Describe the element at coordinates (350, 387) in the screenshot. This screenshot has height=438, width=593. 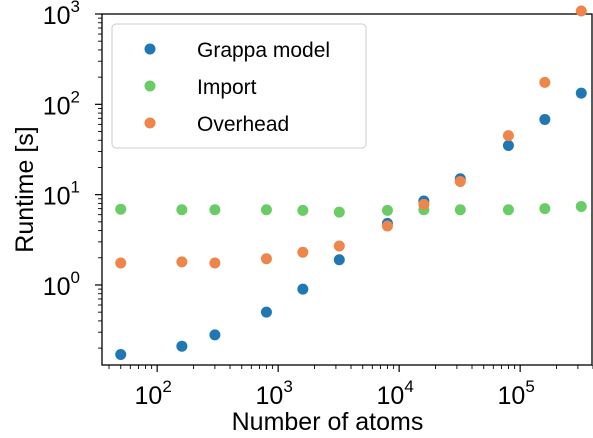
I see `x-axis-ticks: 10² 10³ 10⁴ 10⁵` at that location.